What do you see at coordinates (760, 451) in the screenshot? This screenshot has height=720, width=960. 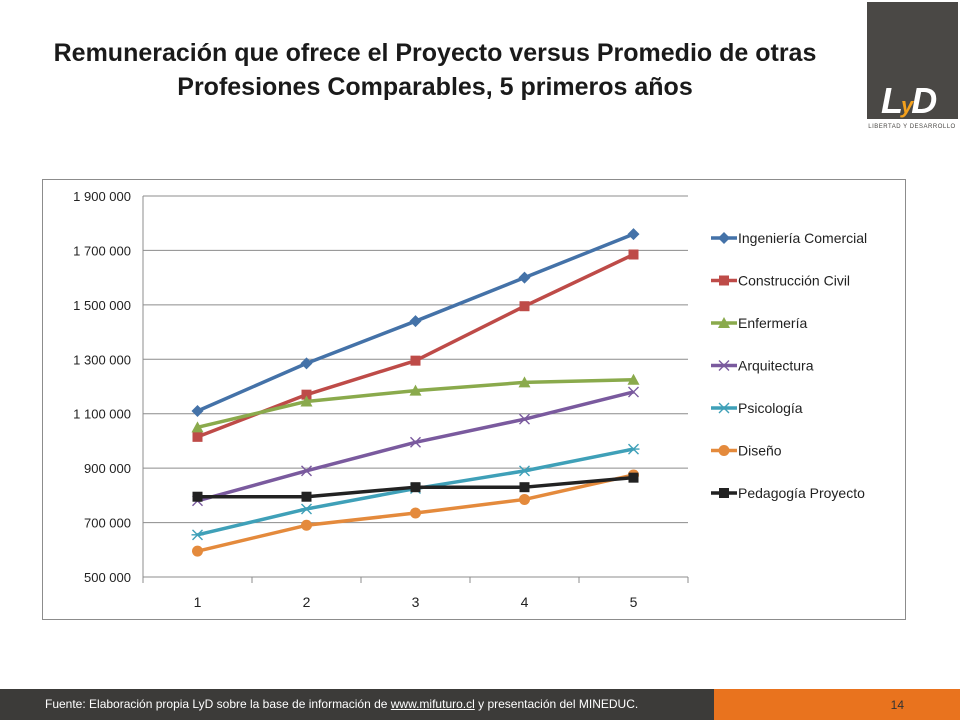 I see `legend-label: Diseño` at bounding box center [760, 451].